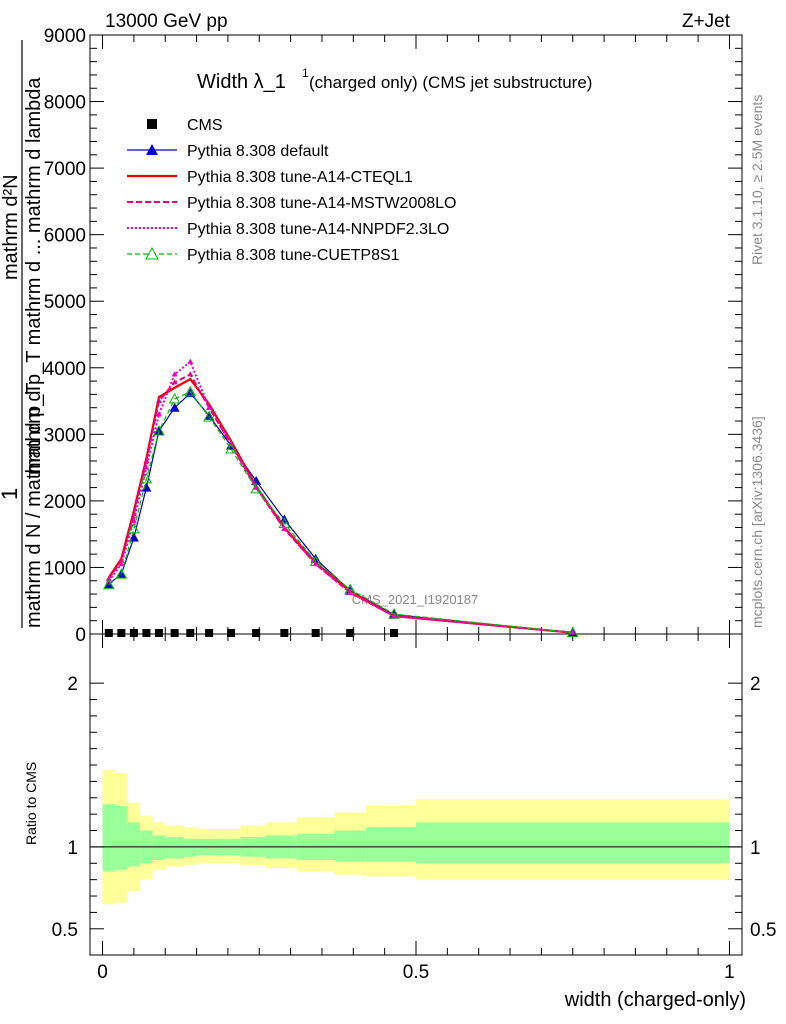  Describe the element at coordinates (65, 103) in the screenshot. I see `y-tick-label: 8000` at that location.